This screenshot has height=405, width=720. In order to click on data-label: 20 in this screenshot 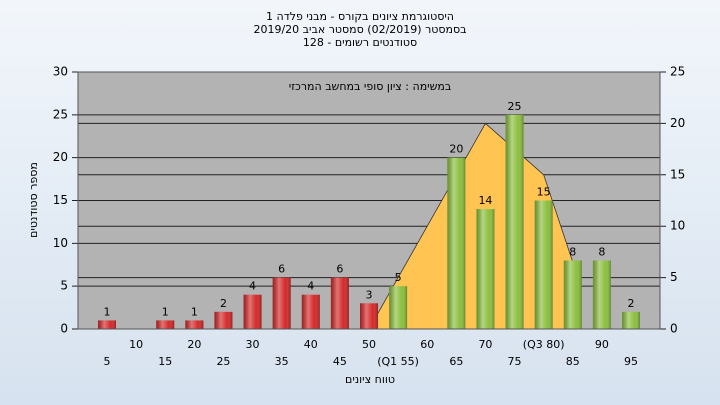, I will do `click(456, 149)`.